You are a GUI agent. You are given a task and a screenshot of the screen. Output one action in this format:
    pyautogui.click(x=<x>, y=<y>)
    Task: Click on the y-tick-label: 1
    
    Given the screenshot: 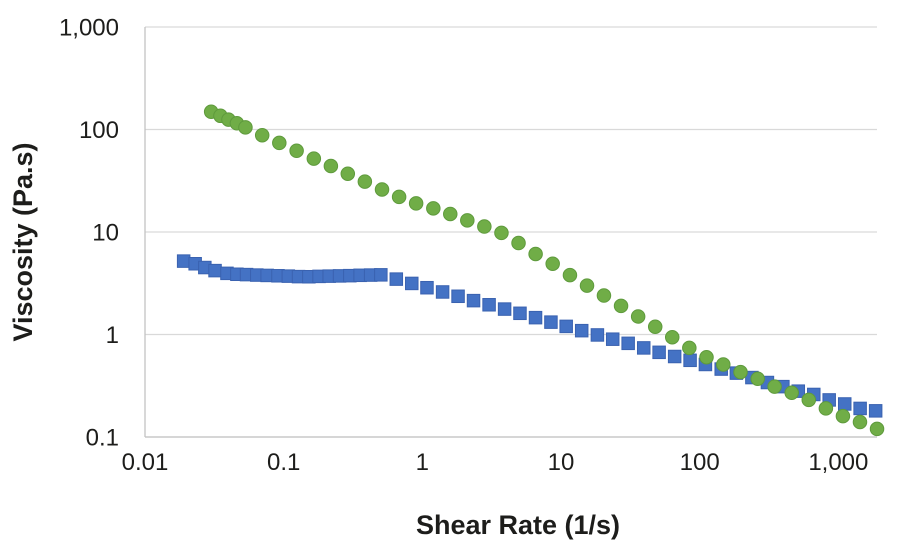 What is the action you would take?
    pyautogui.click(x=112, y=335)
    